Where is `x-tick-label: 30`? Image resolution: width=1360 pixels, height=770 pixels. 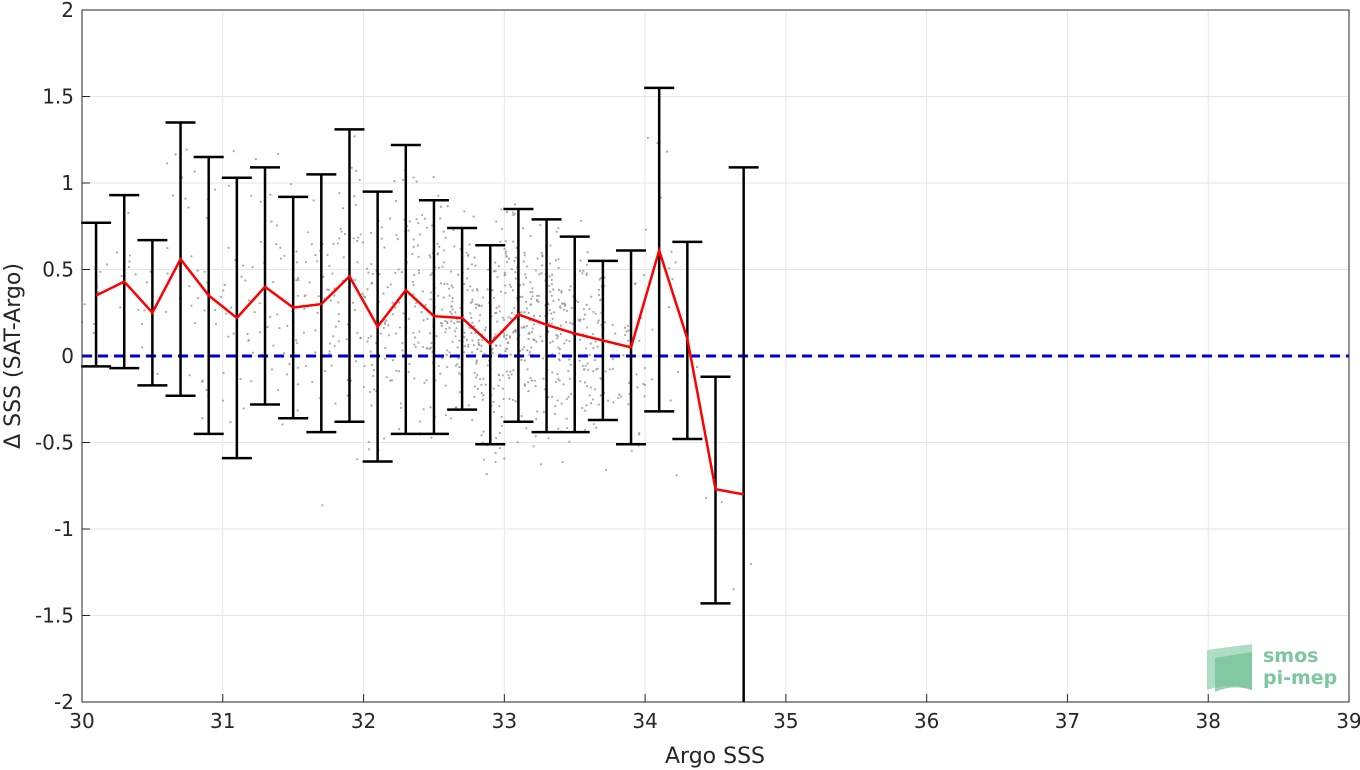
x-tick-label: 30 is located at coordinates (81, 721).